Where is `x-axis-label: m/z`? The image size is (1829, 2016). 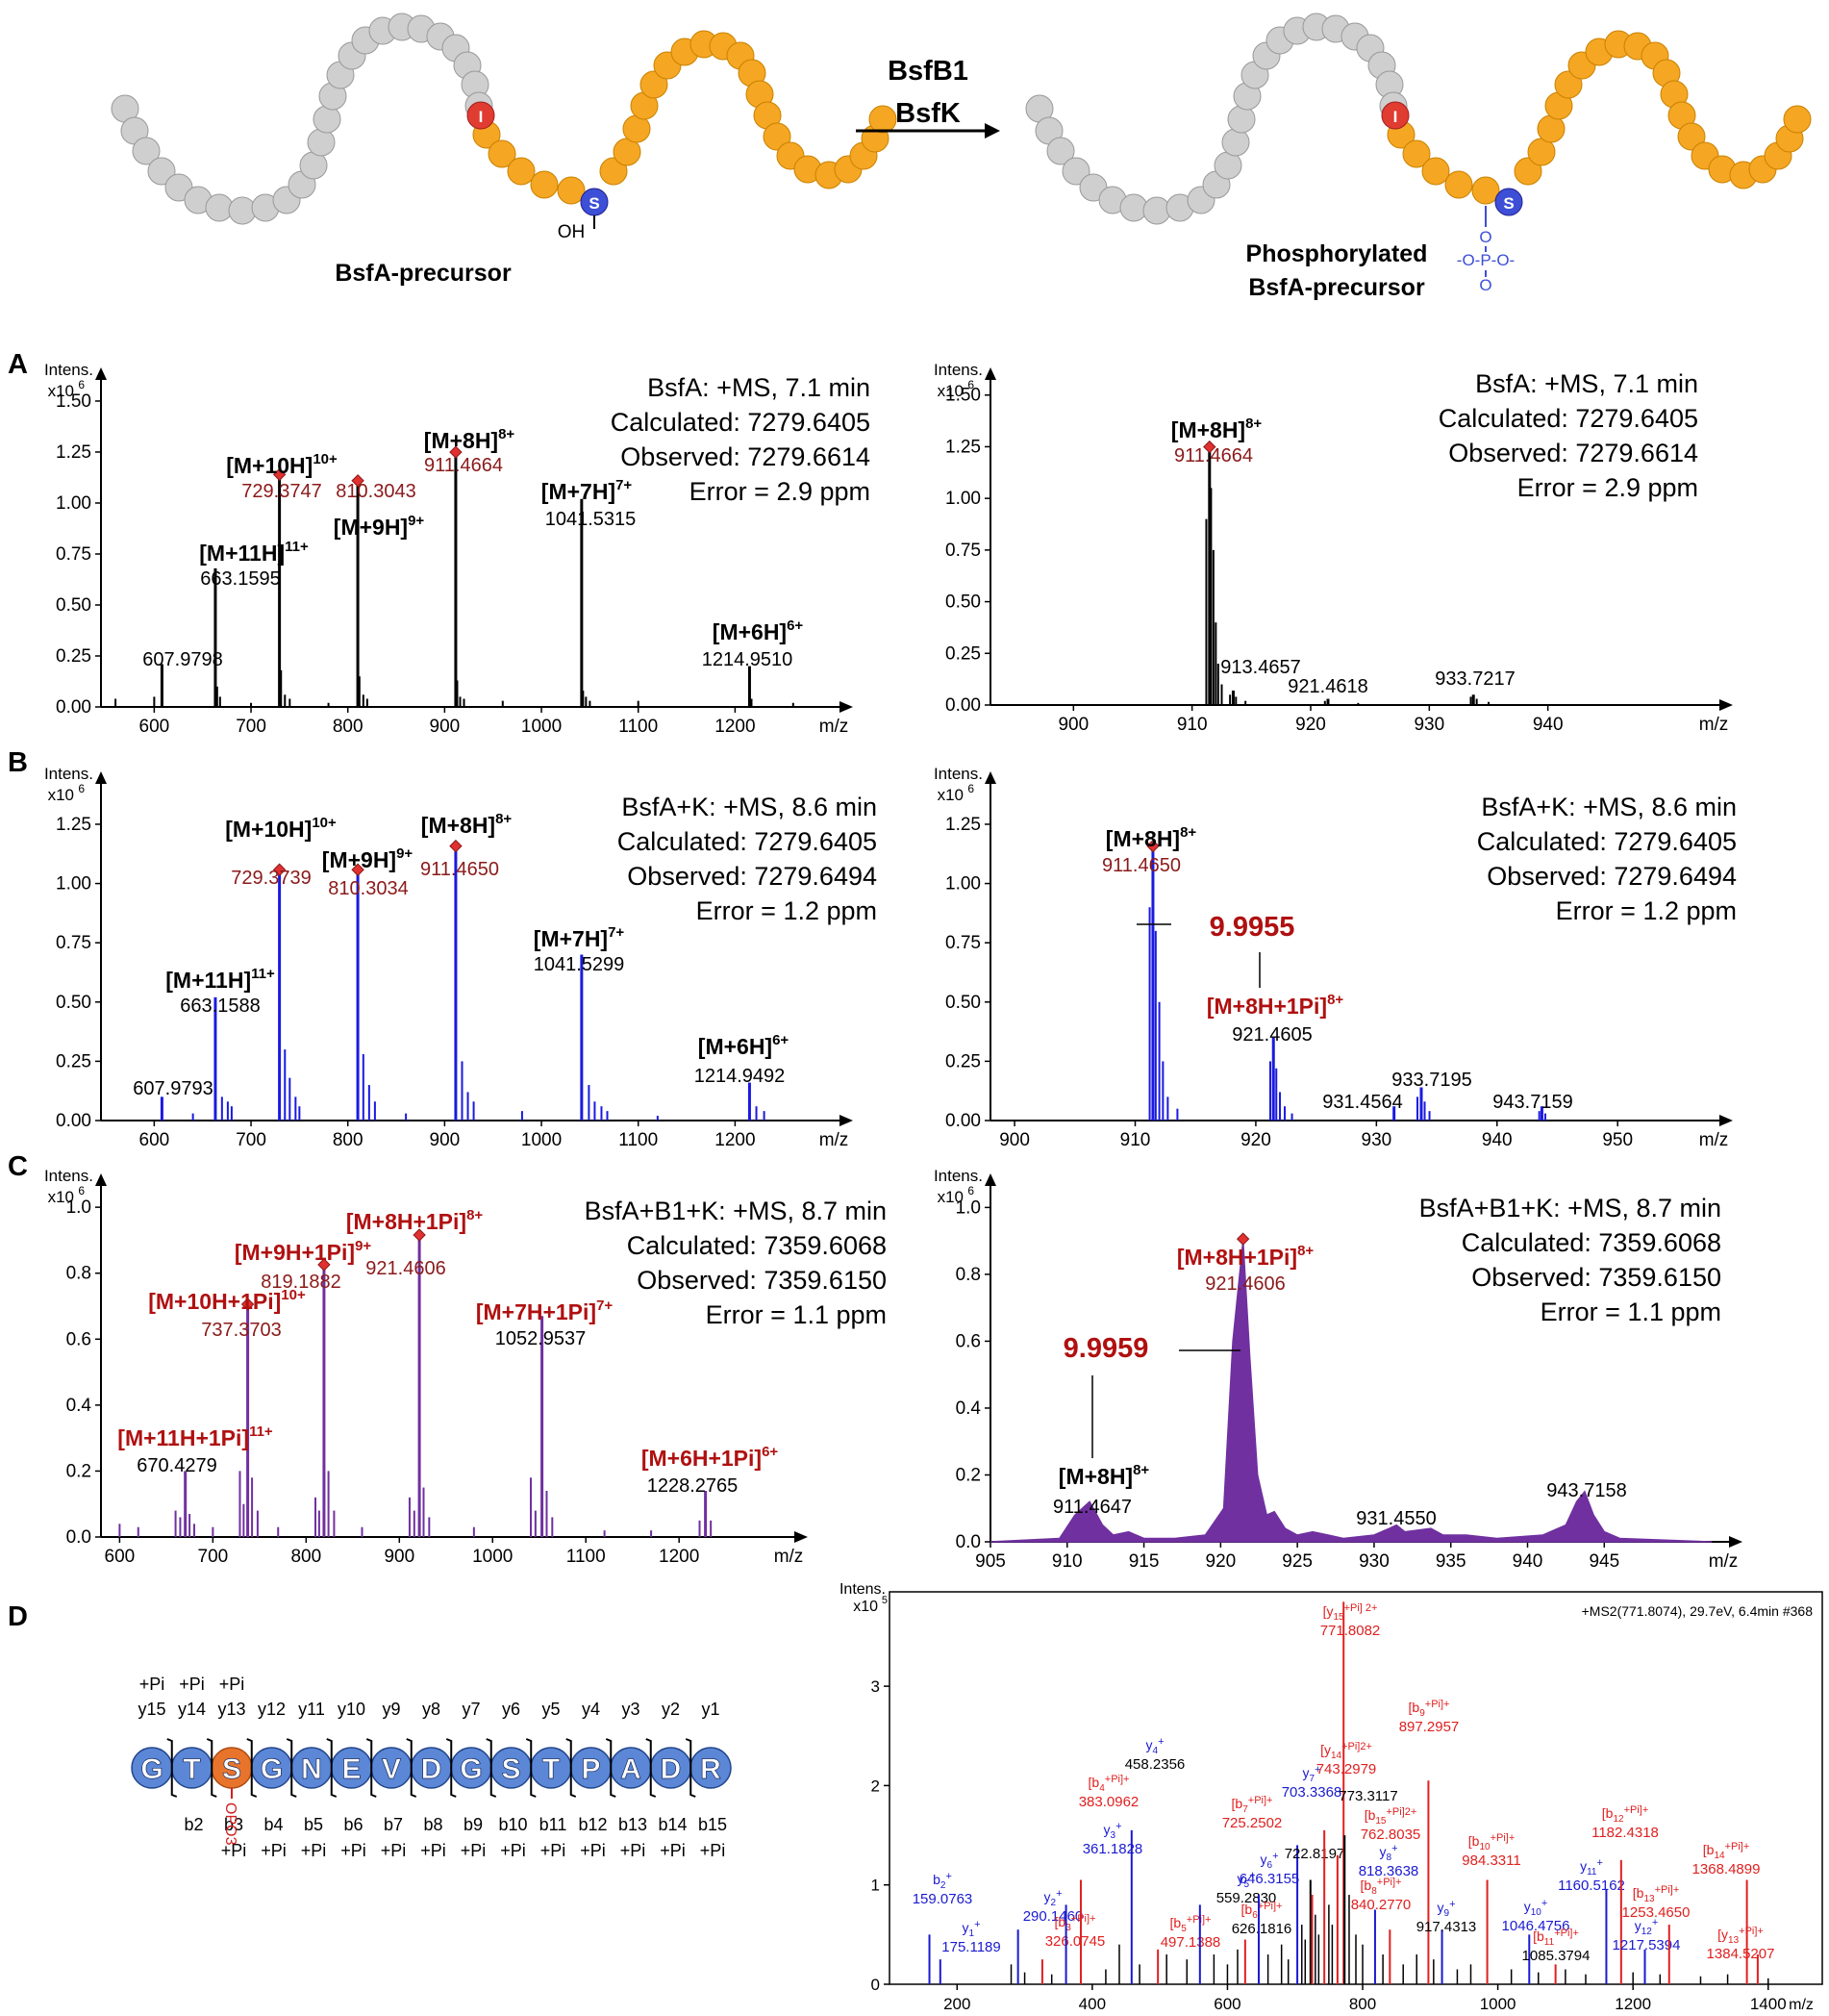
x-axis-label: m/z is located at coordinates (1714, 1140).